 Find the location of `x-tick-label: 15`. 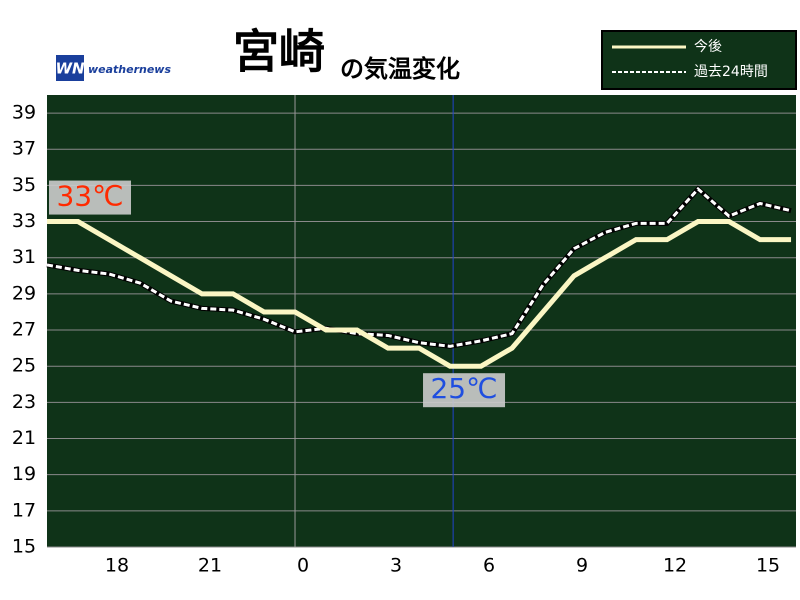

x-tick-label: 15 is located at coordinates (768, 566).